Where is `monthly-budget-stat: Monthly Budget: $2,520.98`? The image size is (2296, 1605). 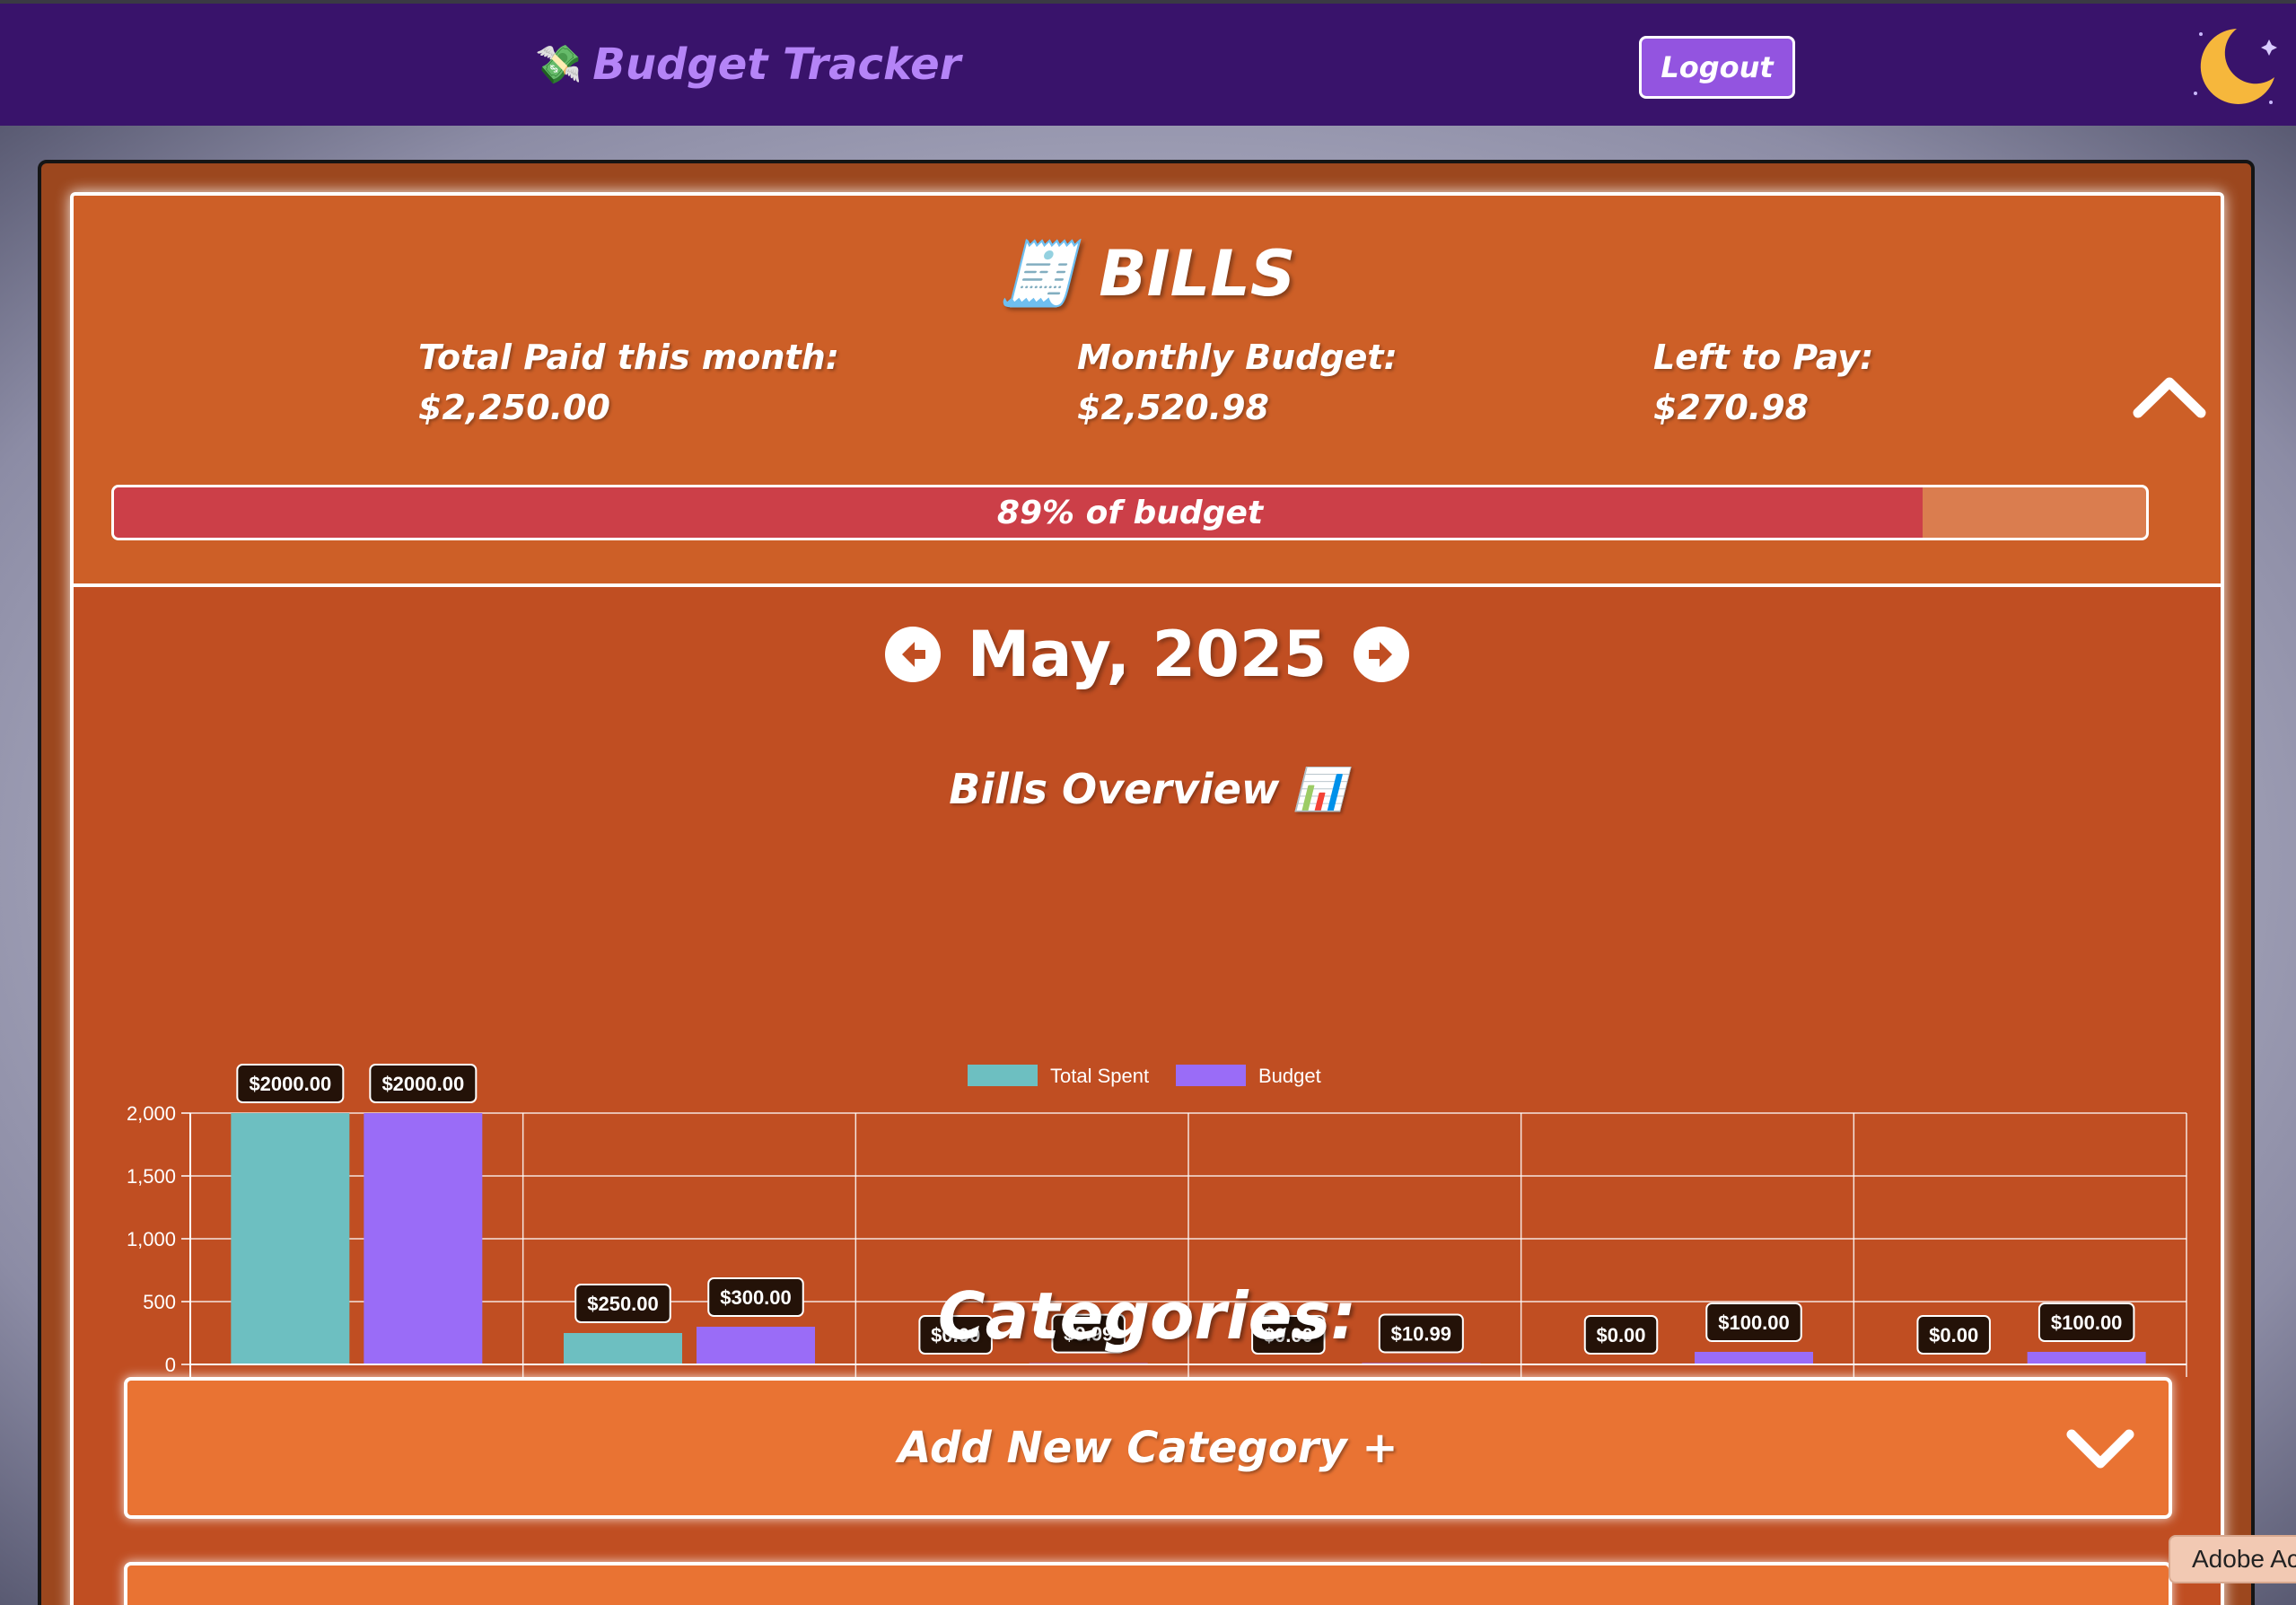
monthly-budget-stat: Monthly Budget: $2,520.98 is located at coordinates (1237, 382).